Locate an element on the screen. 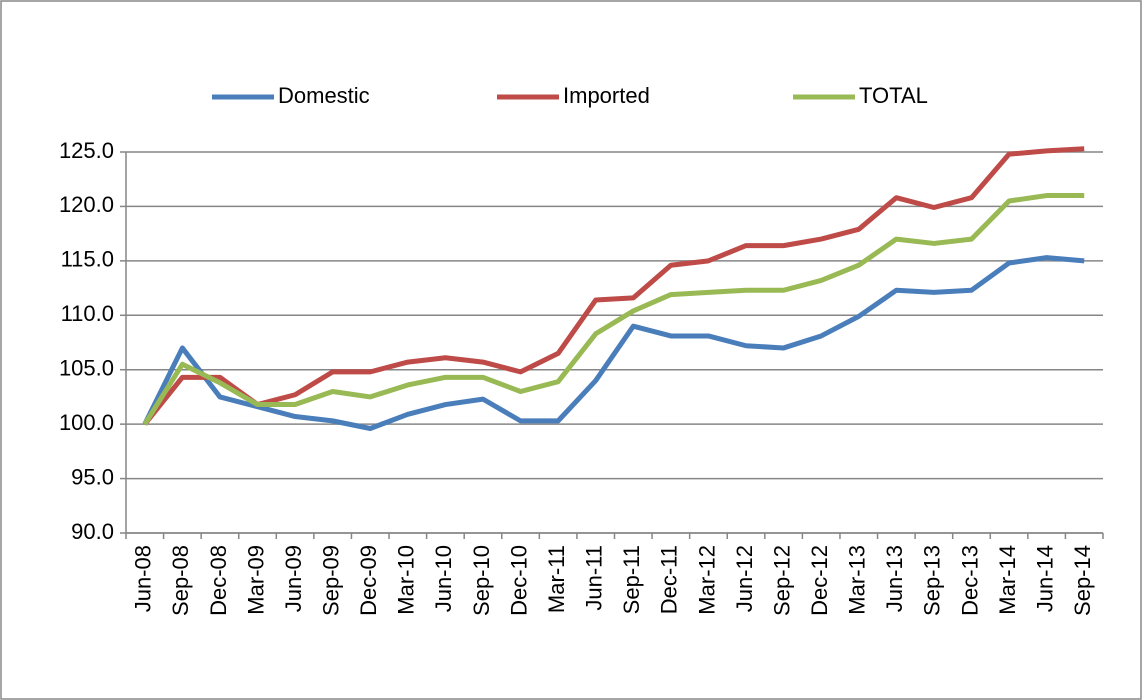 This screenshot has width=1142, height=700. x-tick-label: Mar-14 is located at coordinates (1007, 580).